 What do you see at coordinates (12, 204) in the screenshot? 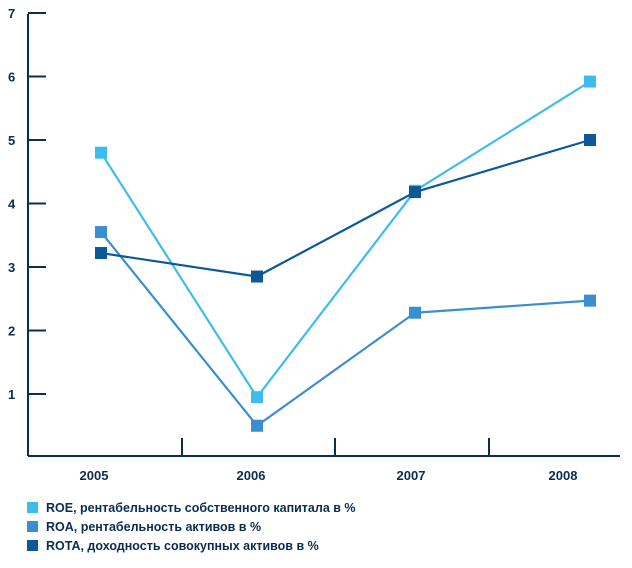
I see `y-tick-label-4: 4` at bounding box center [12, 204].